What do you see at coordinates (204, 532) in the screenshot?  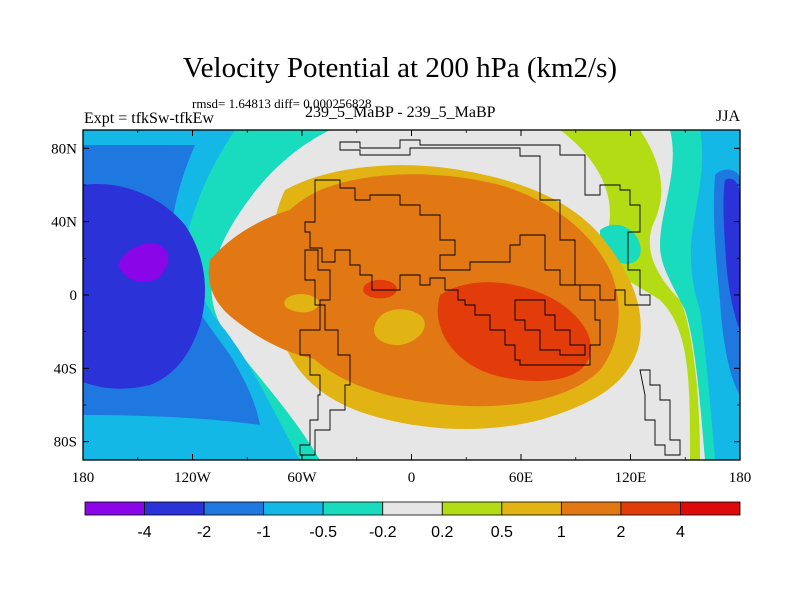 I see `colorbar-label: -2` at bounding box center [204, 532].